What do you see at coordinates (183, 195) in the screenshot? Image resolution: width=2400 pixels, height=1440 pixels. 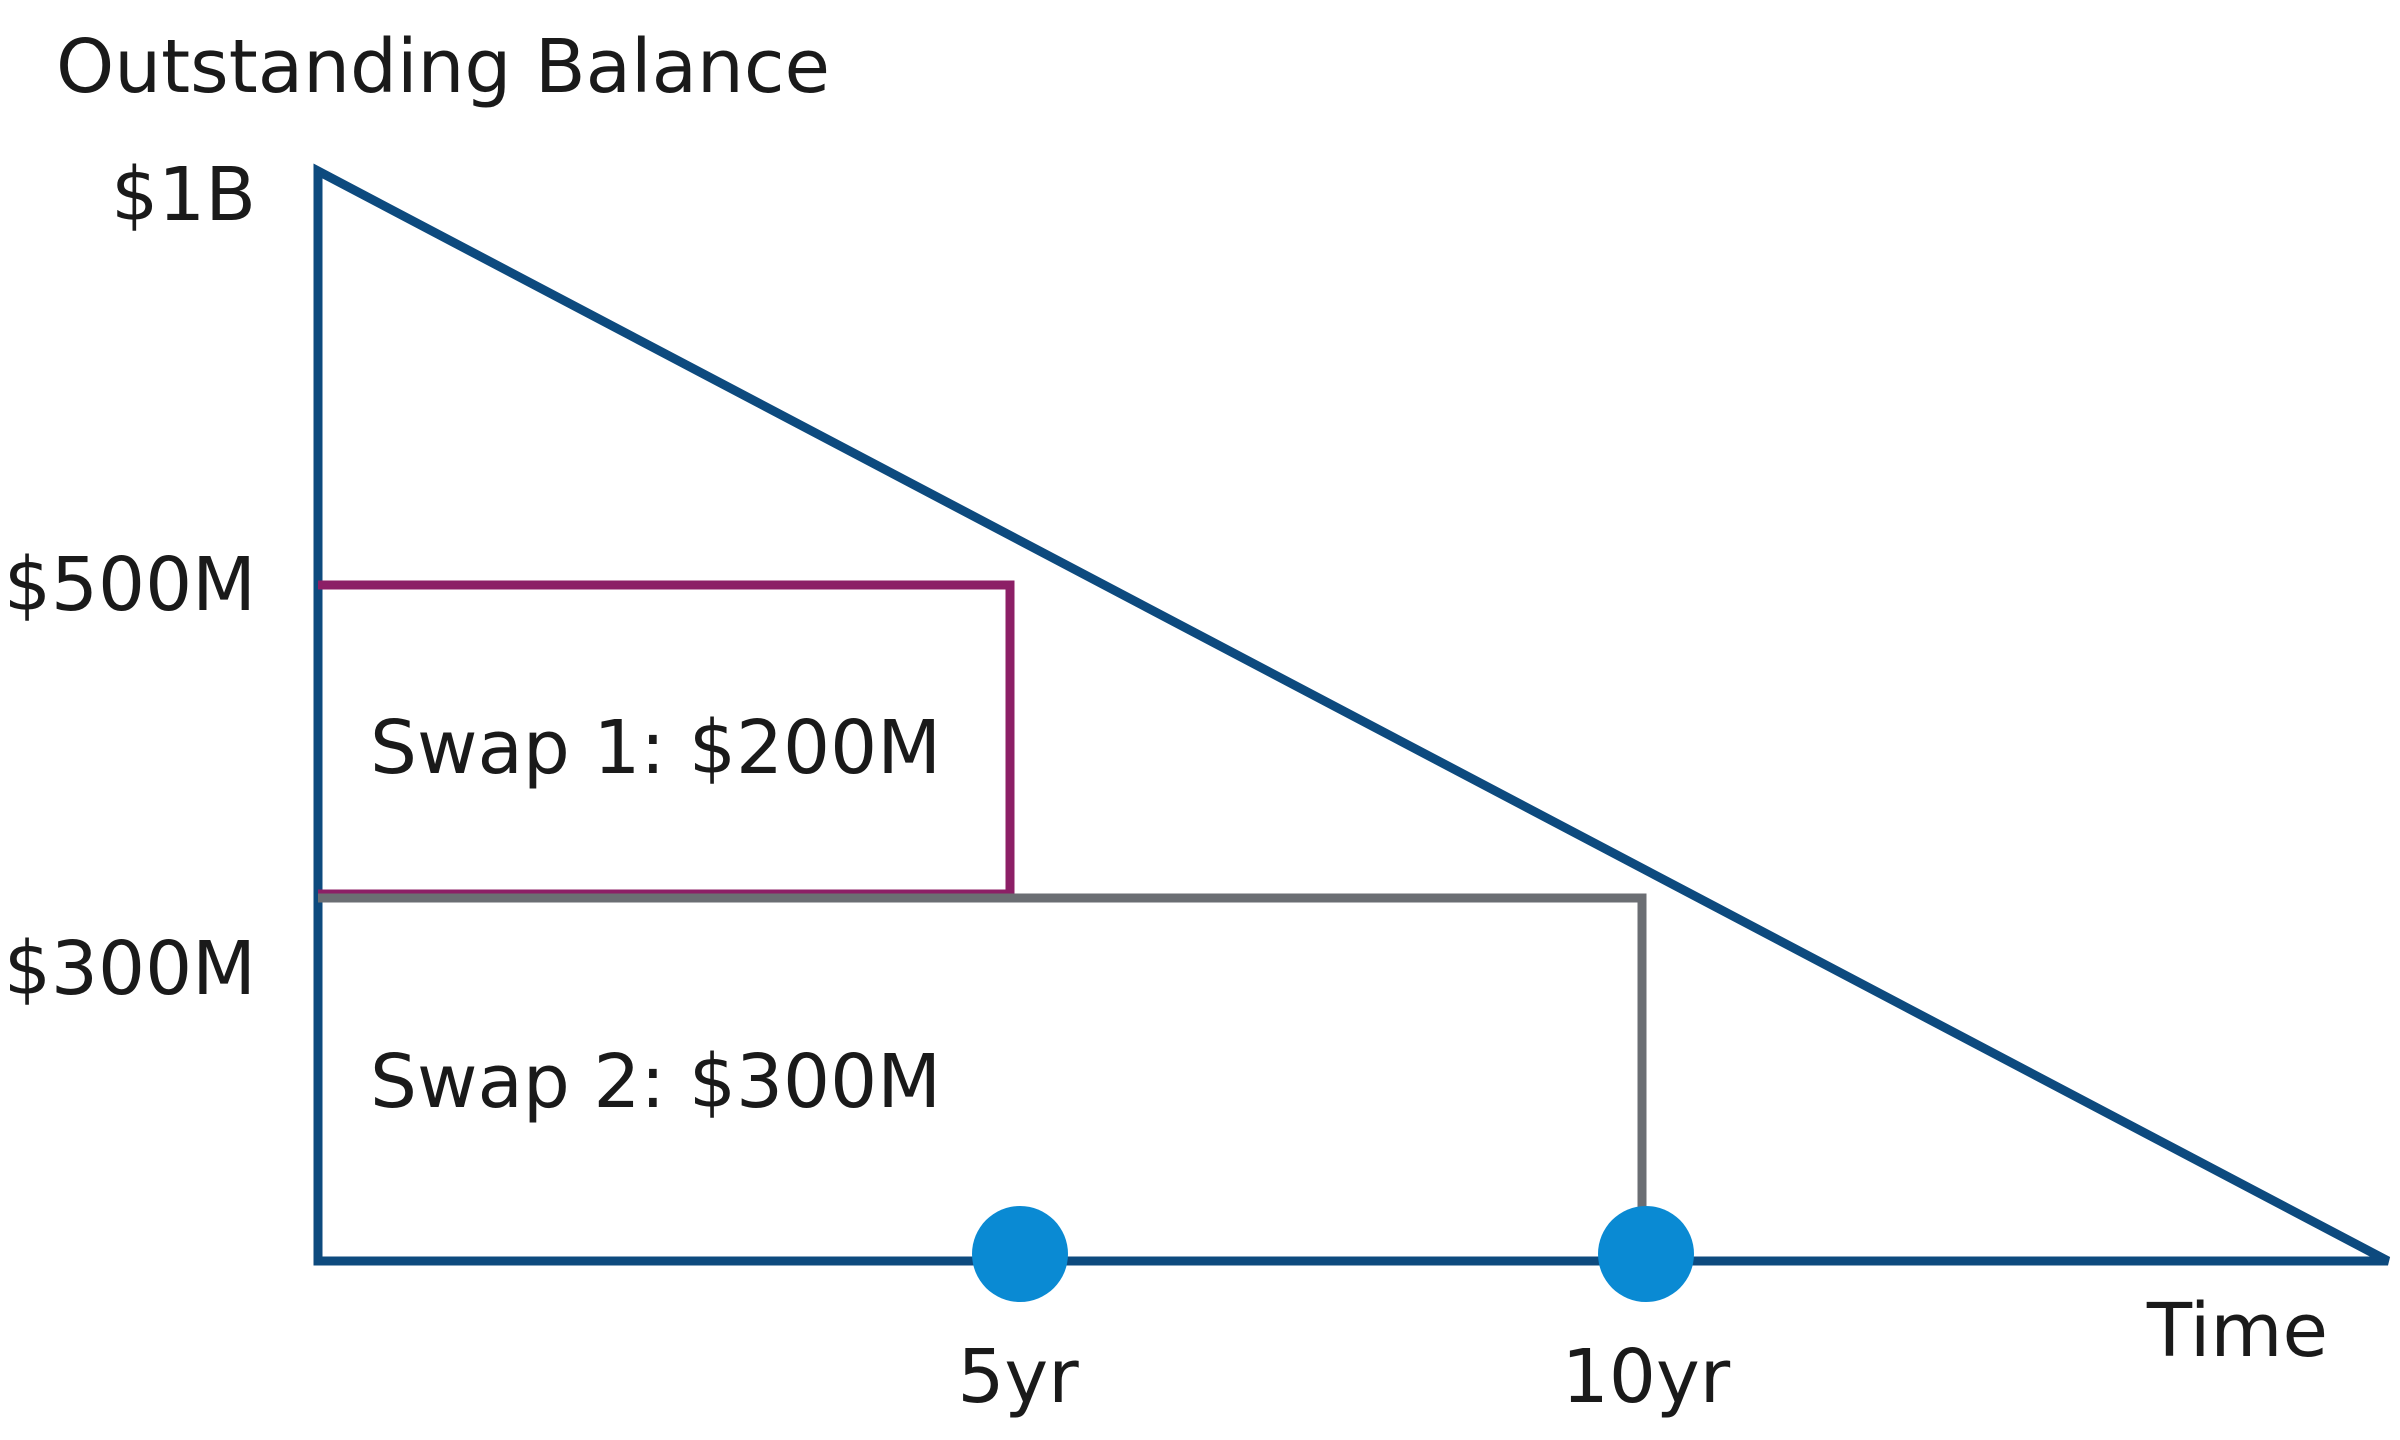 I see `y-tick-label-1b: $1B` at bounding box center [183, 195].